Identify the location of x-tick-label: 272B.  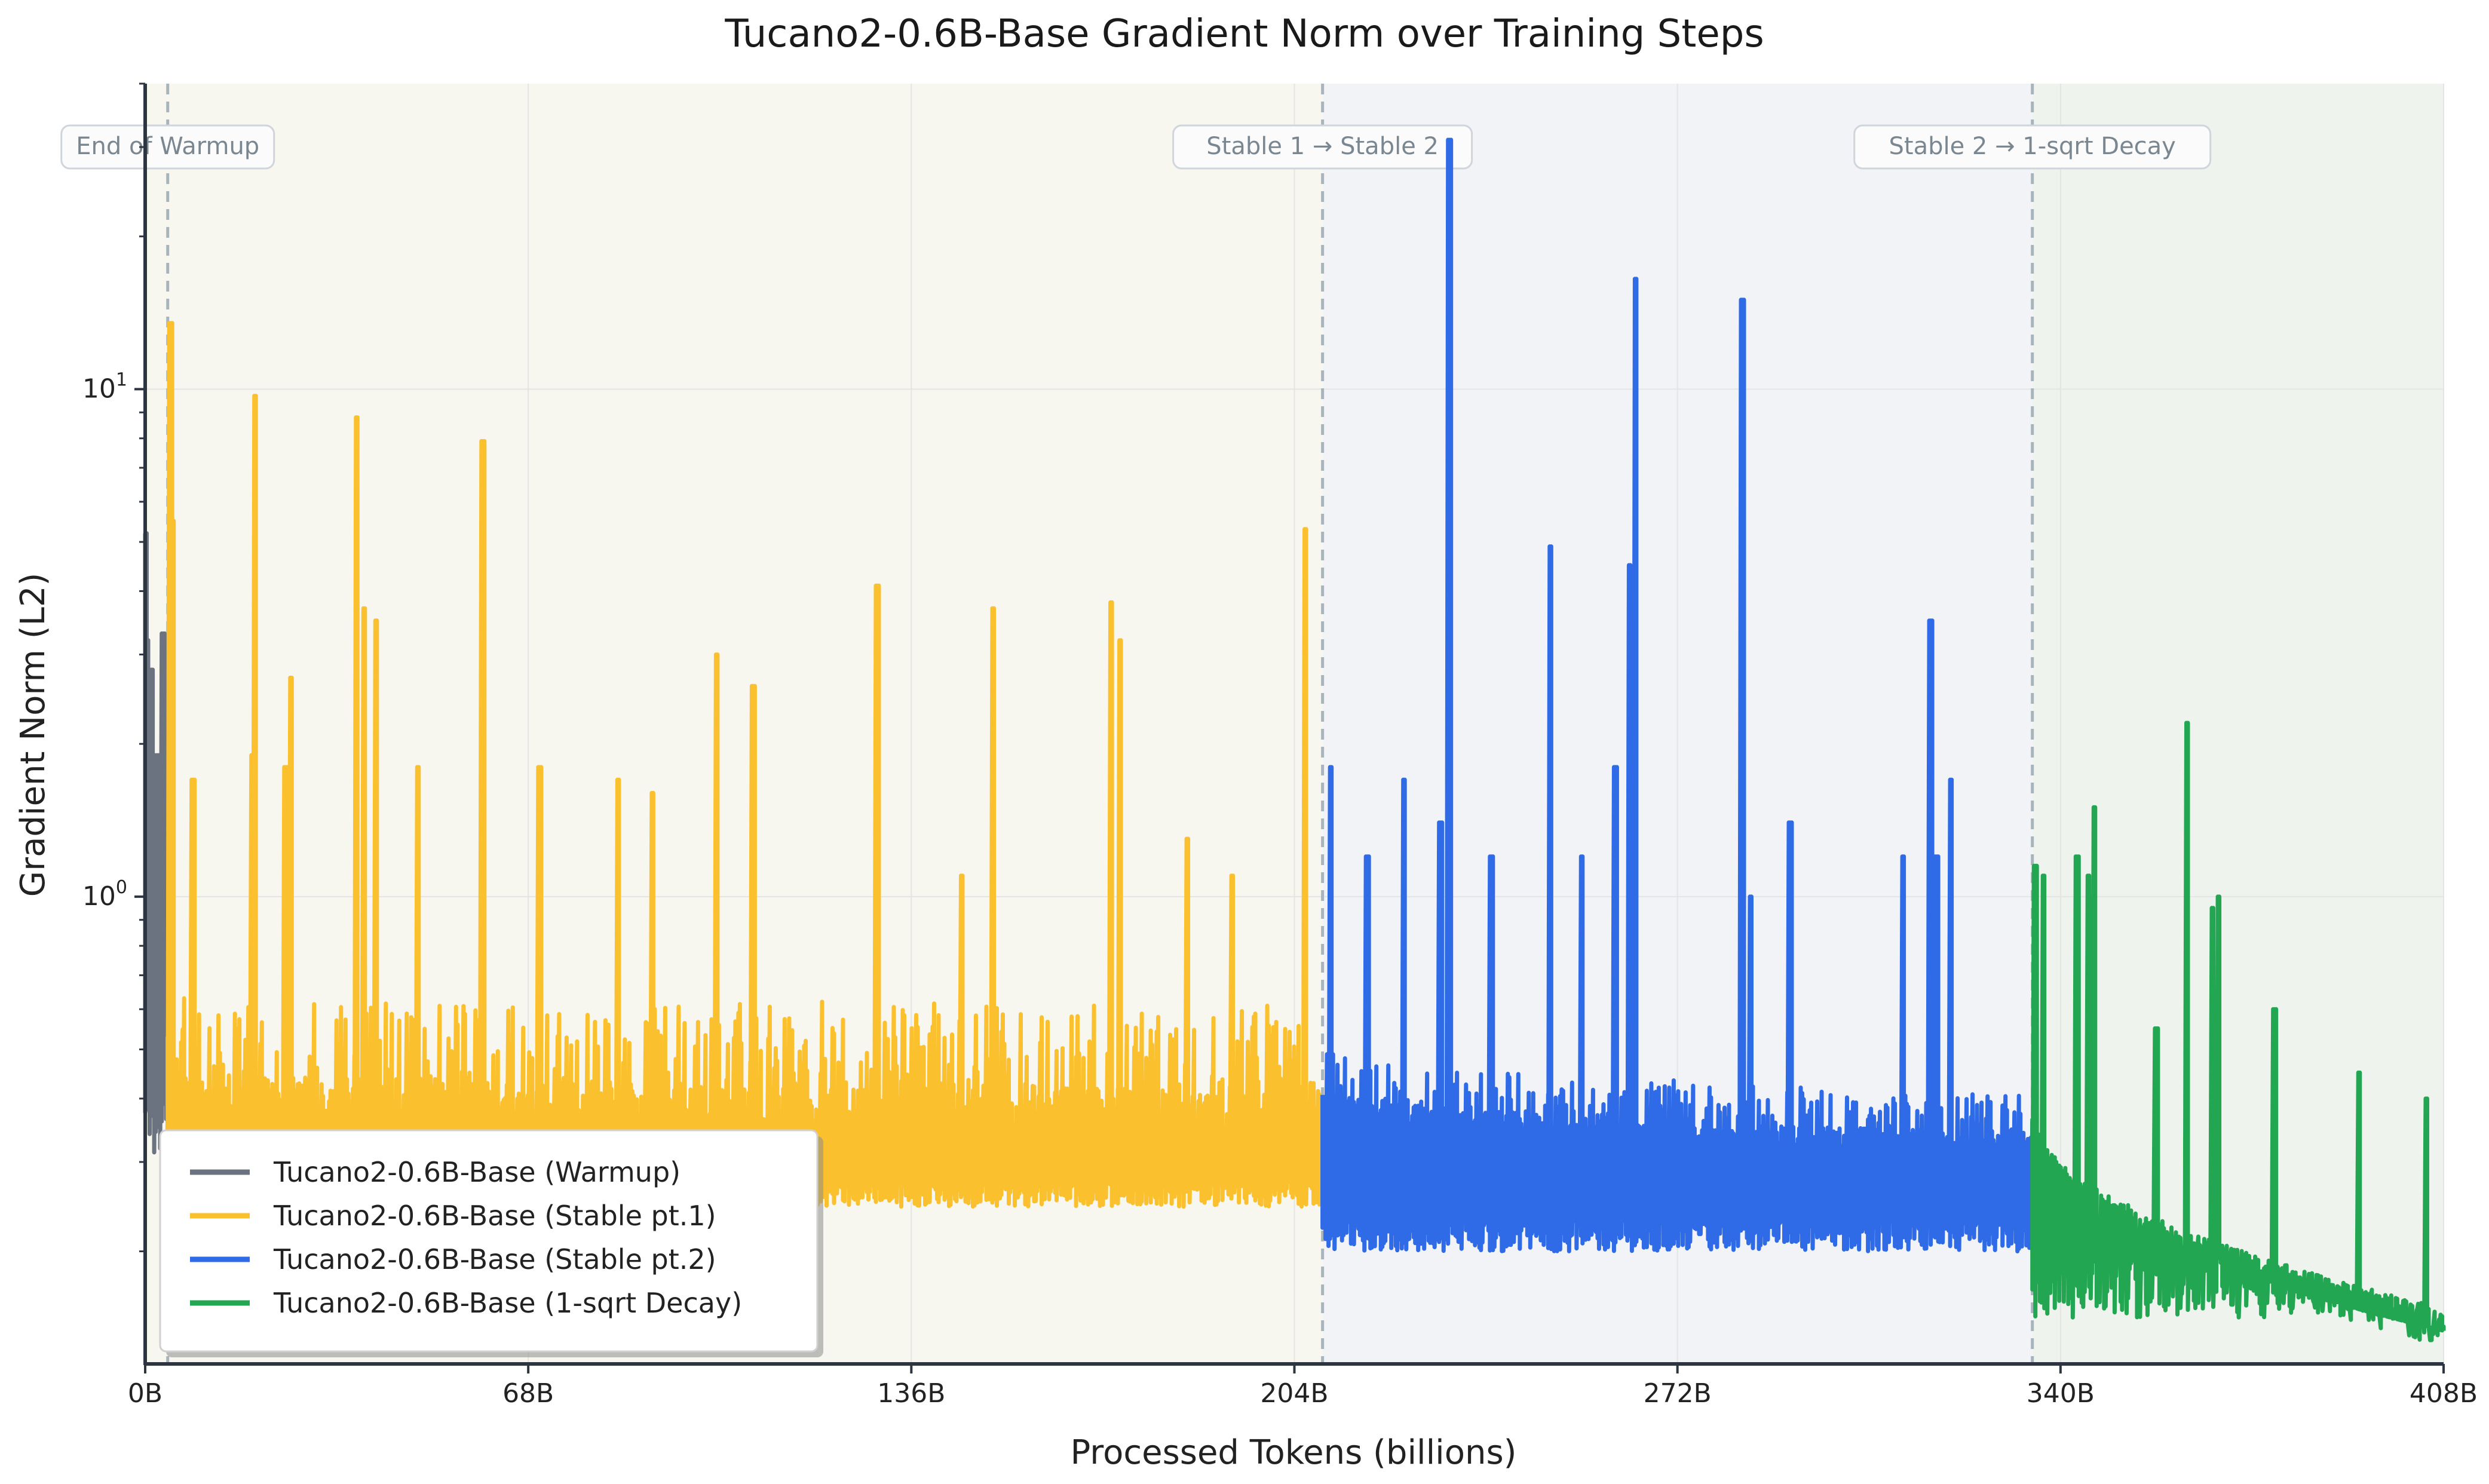
(1678, 1393).